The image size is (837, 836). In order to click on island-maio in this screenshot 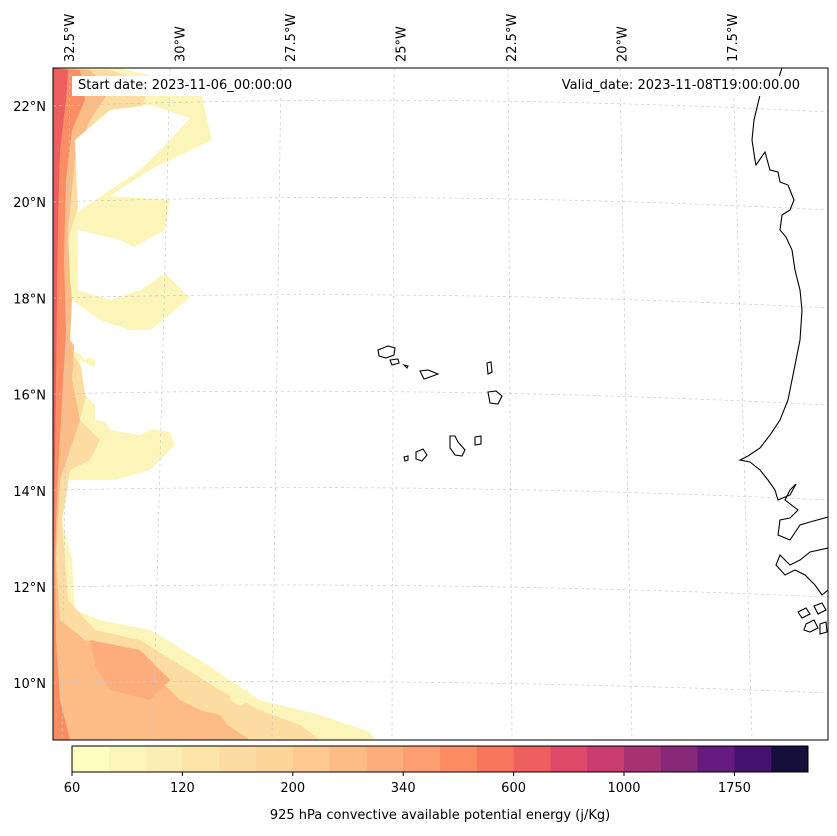, I will do `click(478, 440)`.